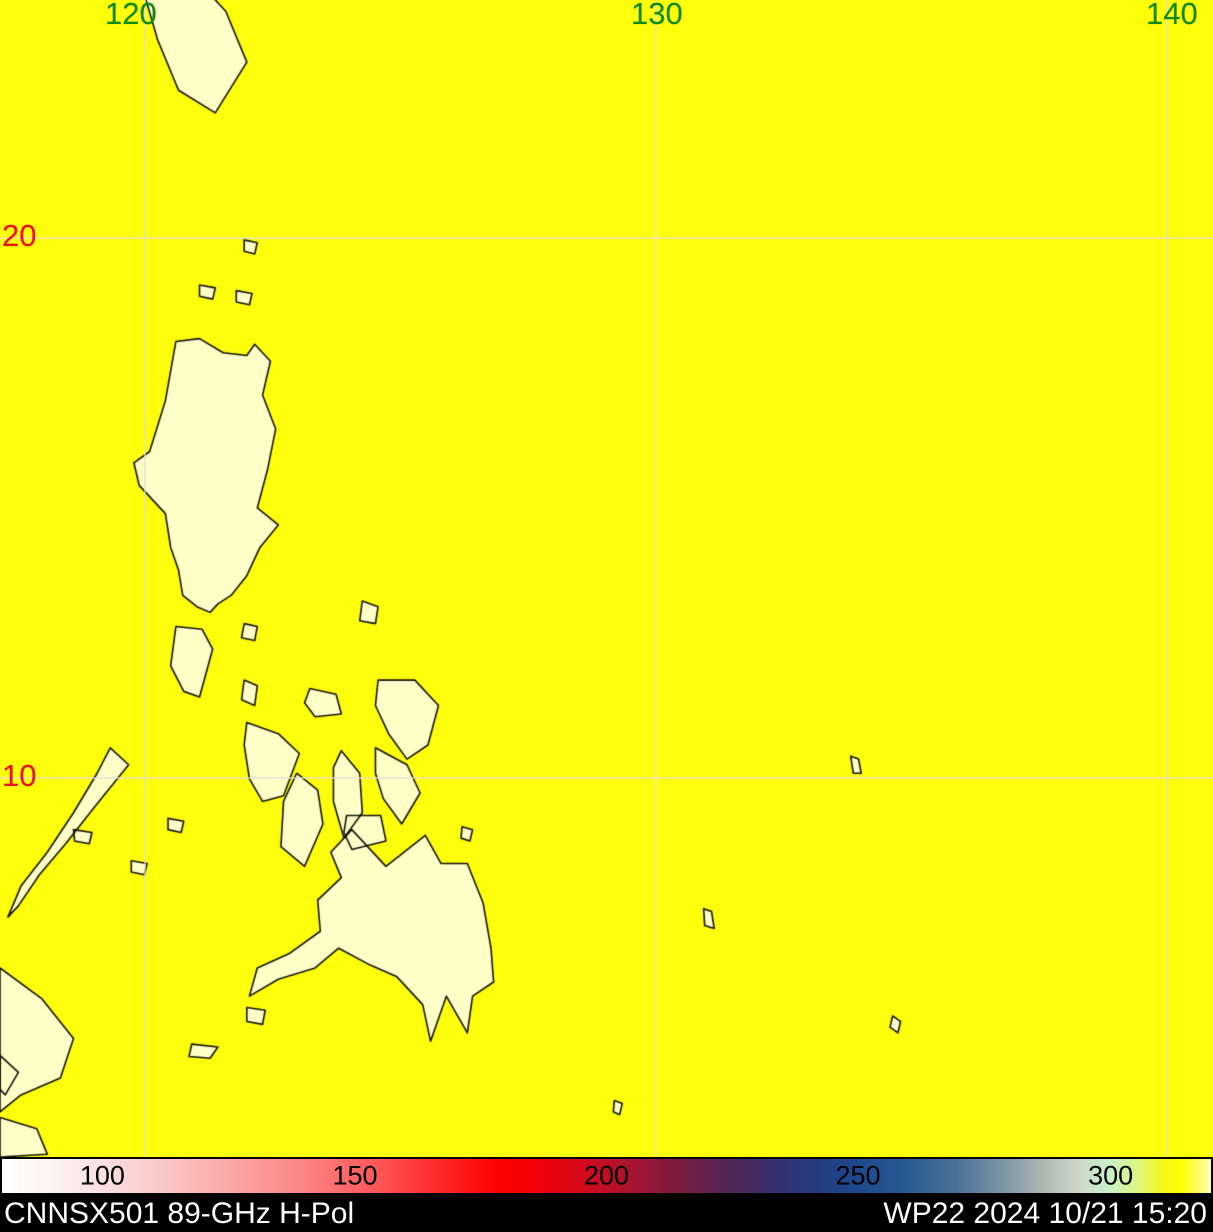  I want to click on storm-timestamp-label: WP22 2024 10/21 15:20, so click(1045, 1213).